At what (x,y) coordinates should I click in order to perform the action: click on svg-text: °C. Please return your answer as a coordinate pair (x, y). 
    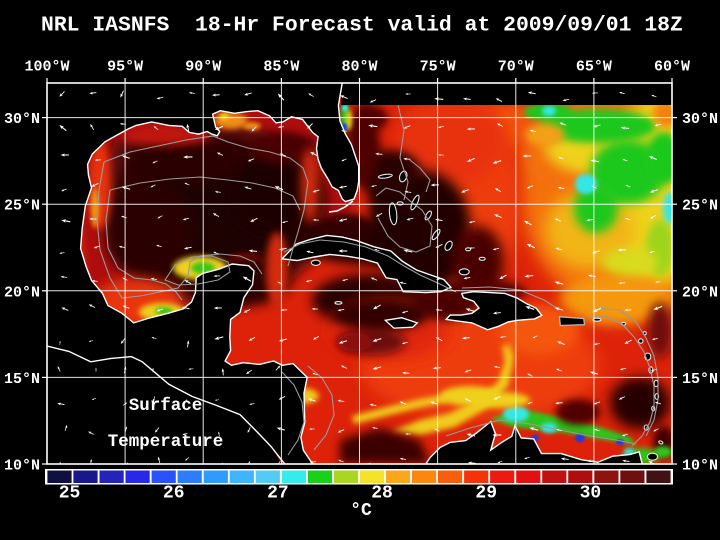
    Looking at the image, I should click on (361, 511).